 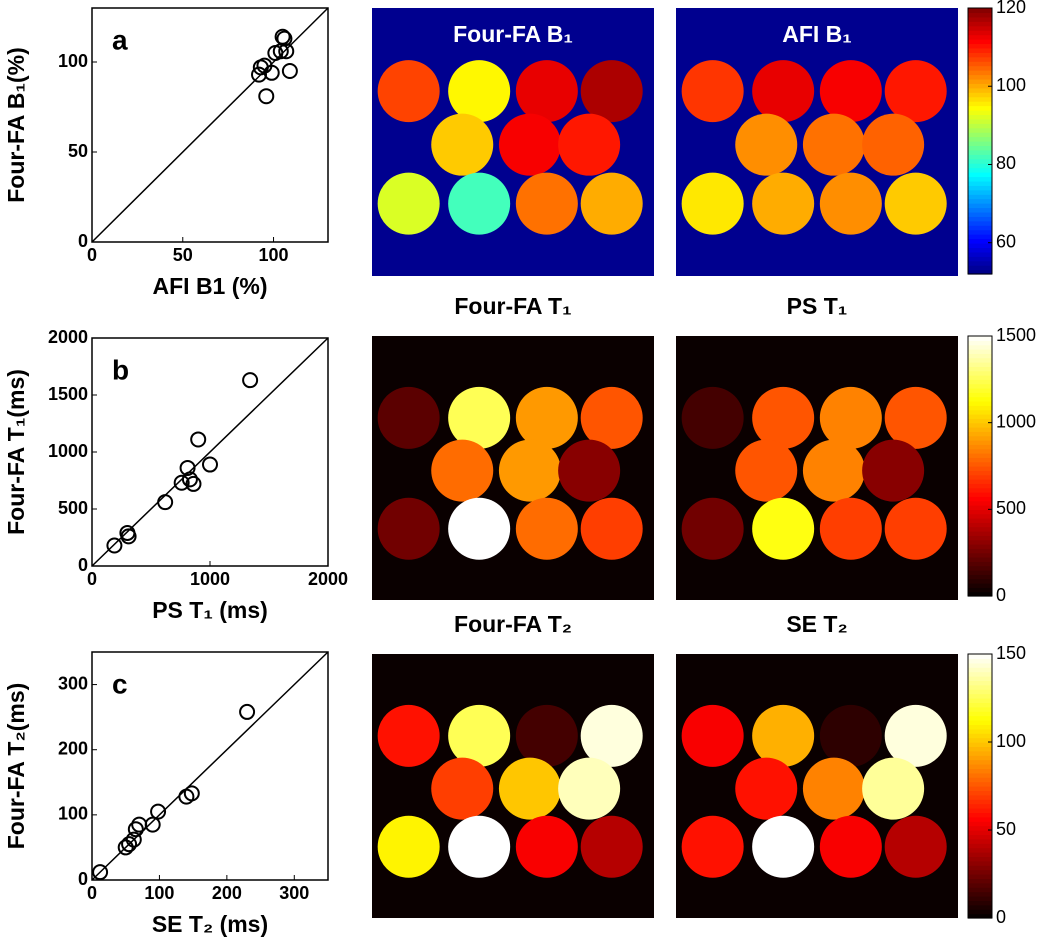 I want to click on x-tick-label: 50, so click(x=183, y=255).